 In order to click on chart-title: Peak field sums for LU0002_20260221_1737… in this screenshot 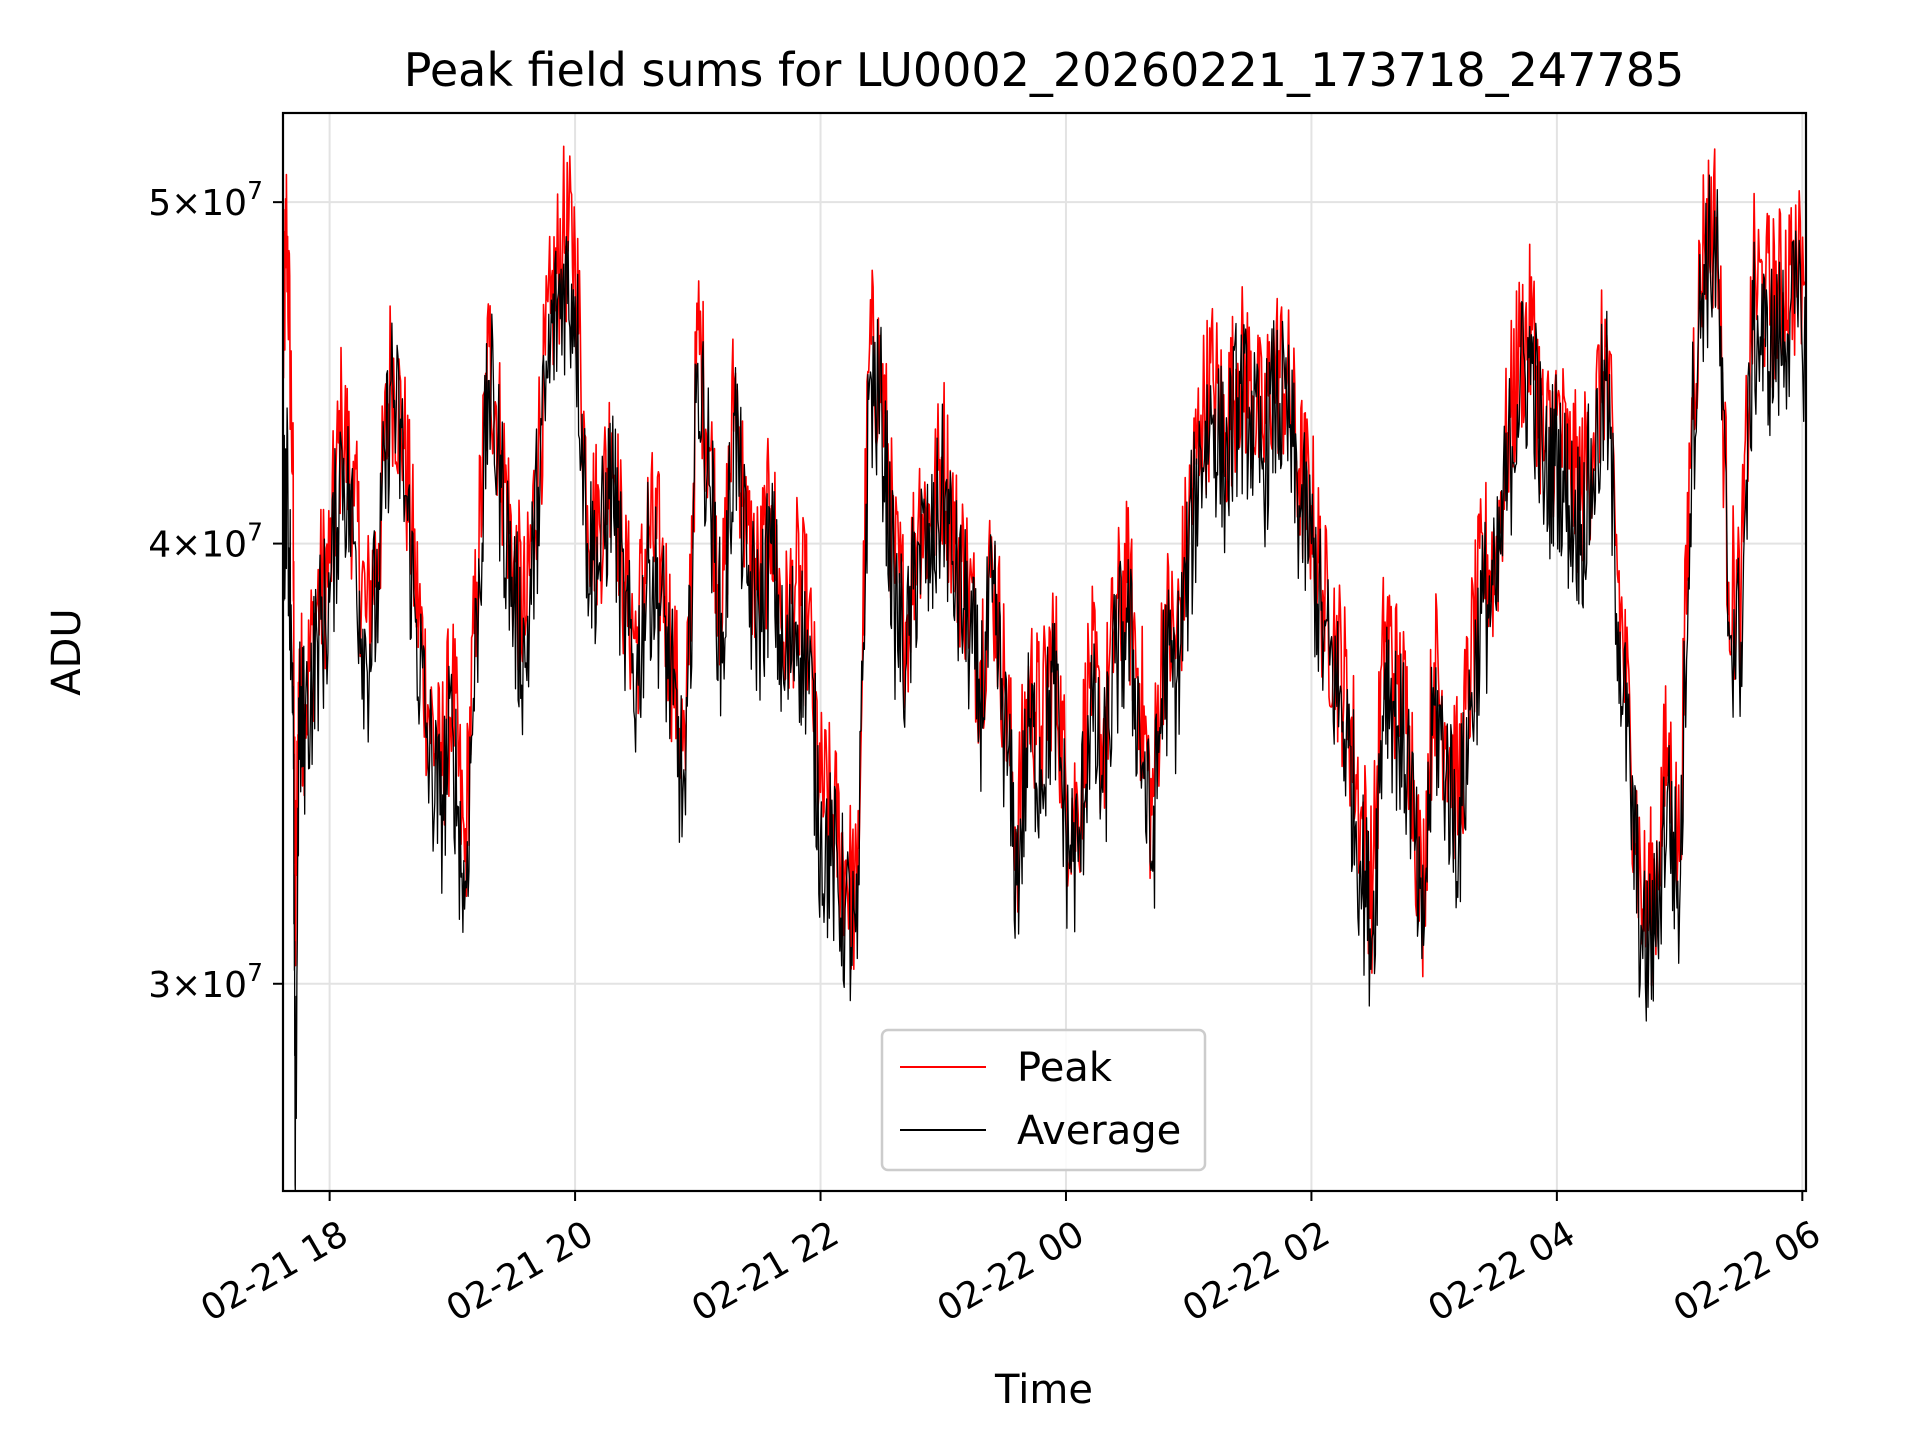, I will do `click(1044, 70)`.